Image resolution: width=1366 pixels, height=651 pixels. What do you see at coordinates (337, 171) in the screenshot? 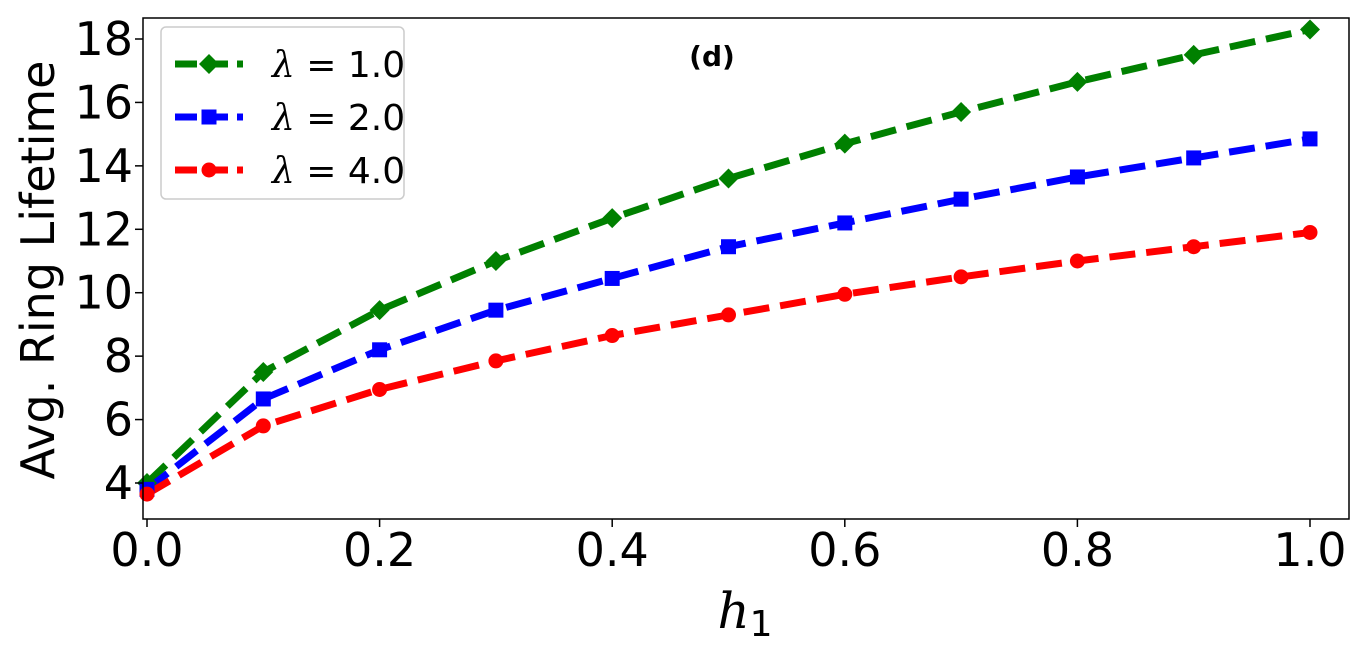
I see `legend-label: λ = 4.0` at bounding box center [337, 171].